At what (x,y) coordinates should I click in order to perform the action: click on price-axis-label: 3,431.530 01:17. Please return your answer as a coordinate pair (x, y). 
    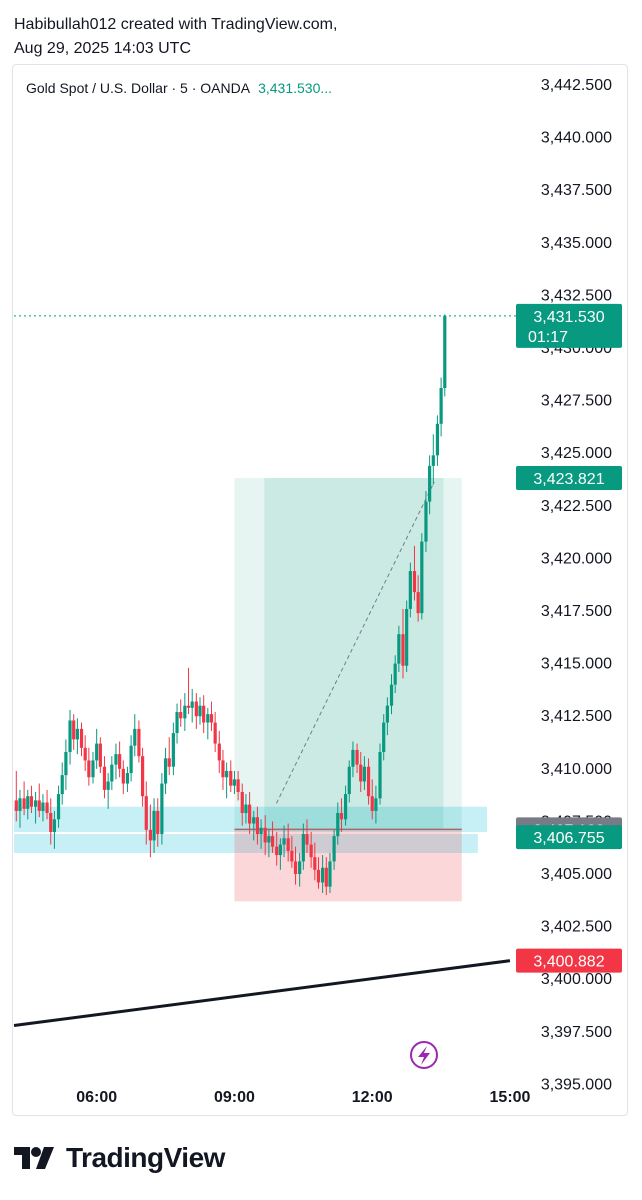
    Looking at the image, I should click on (569, 325).